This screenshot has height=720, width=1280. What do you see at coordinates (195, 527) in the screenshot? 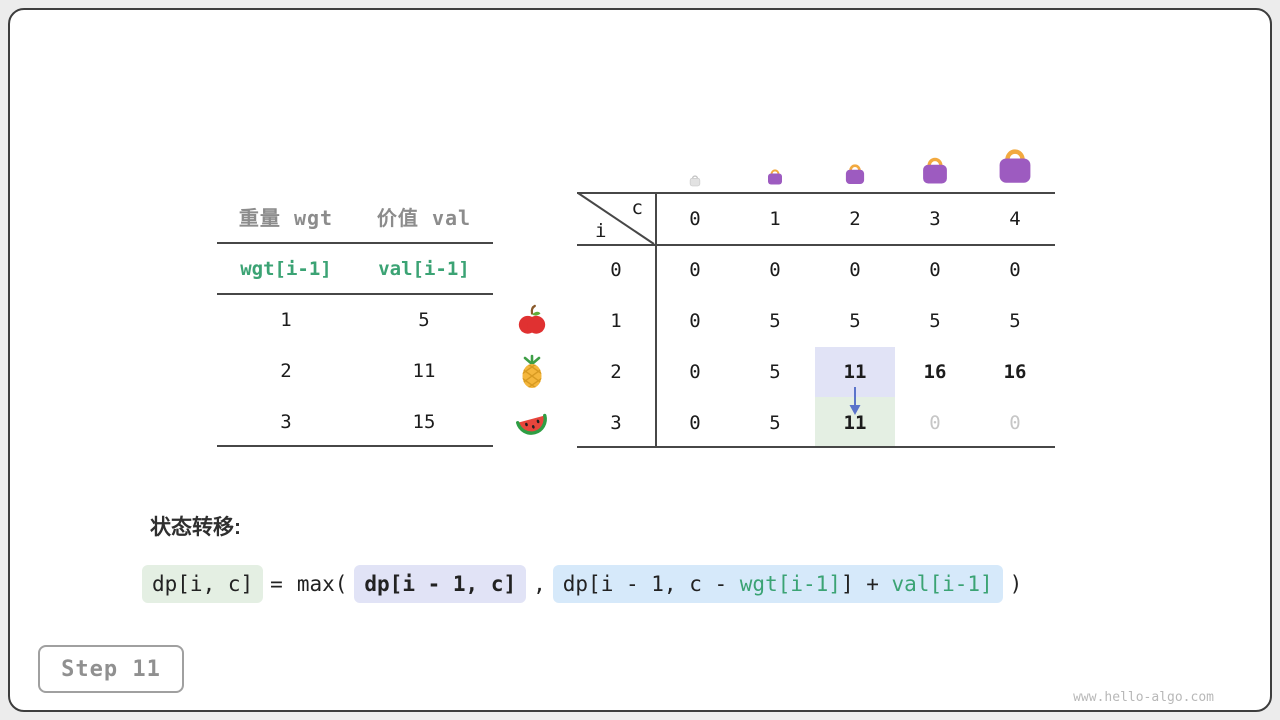
I see `transition-title: 状态转移:` at bounding box center [195, 527].